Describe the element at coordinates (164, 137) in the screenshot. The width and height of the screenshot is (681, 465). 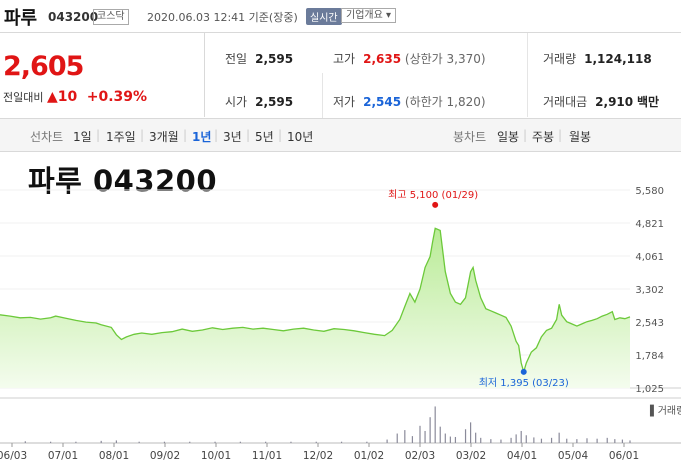
I see `tab-3m: 3개월` at that location.